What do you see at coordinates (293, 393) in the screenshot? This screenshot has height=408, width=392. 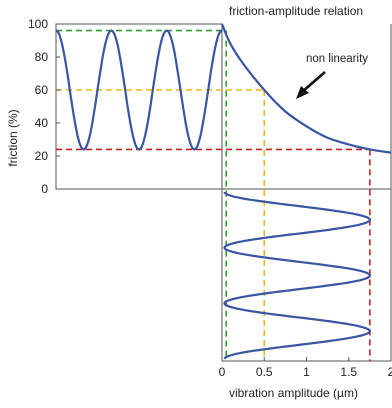 I see `x-axis-label: vibration amplitude (µm)` at bounding box center [293, 393].